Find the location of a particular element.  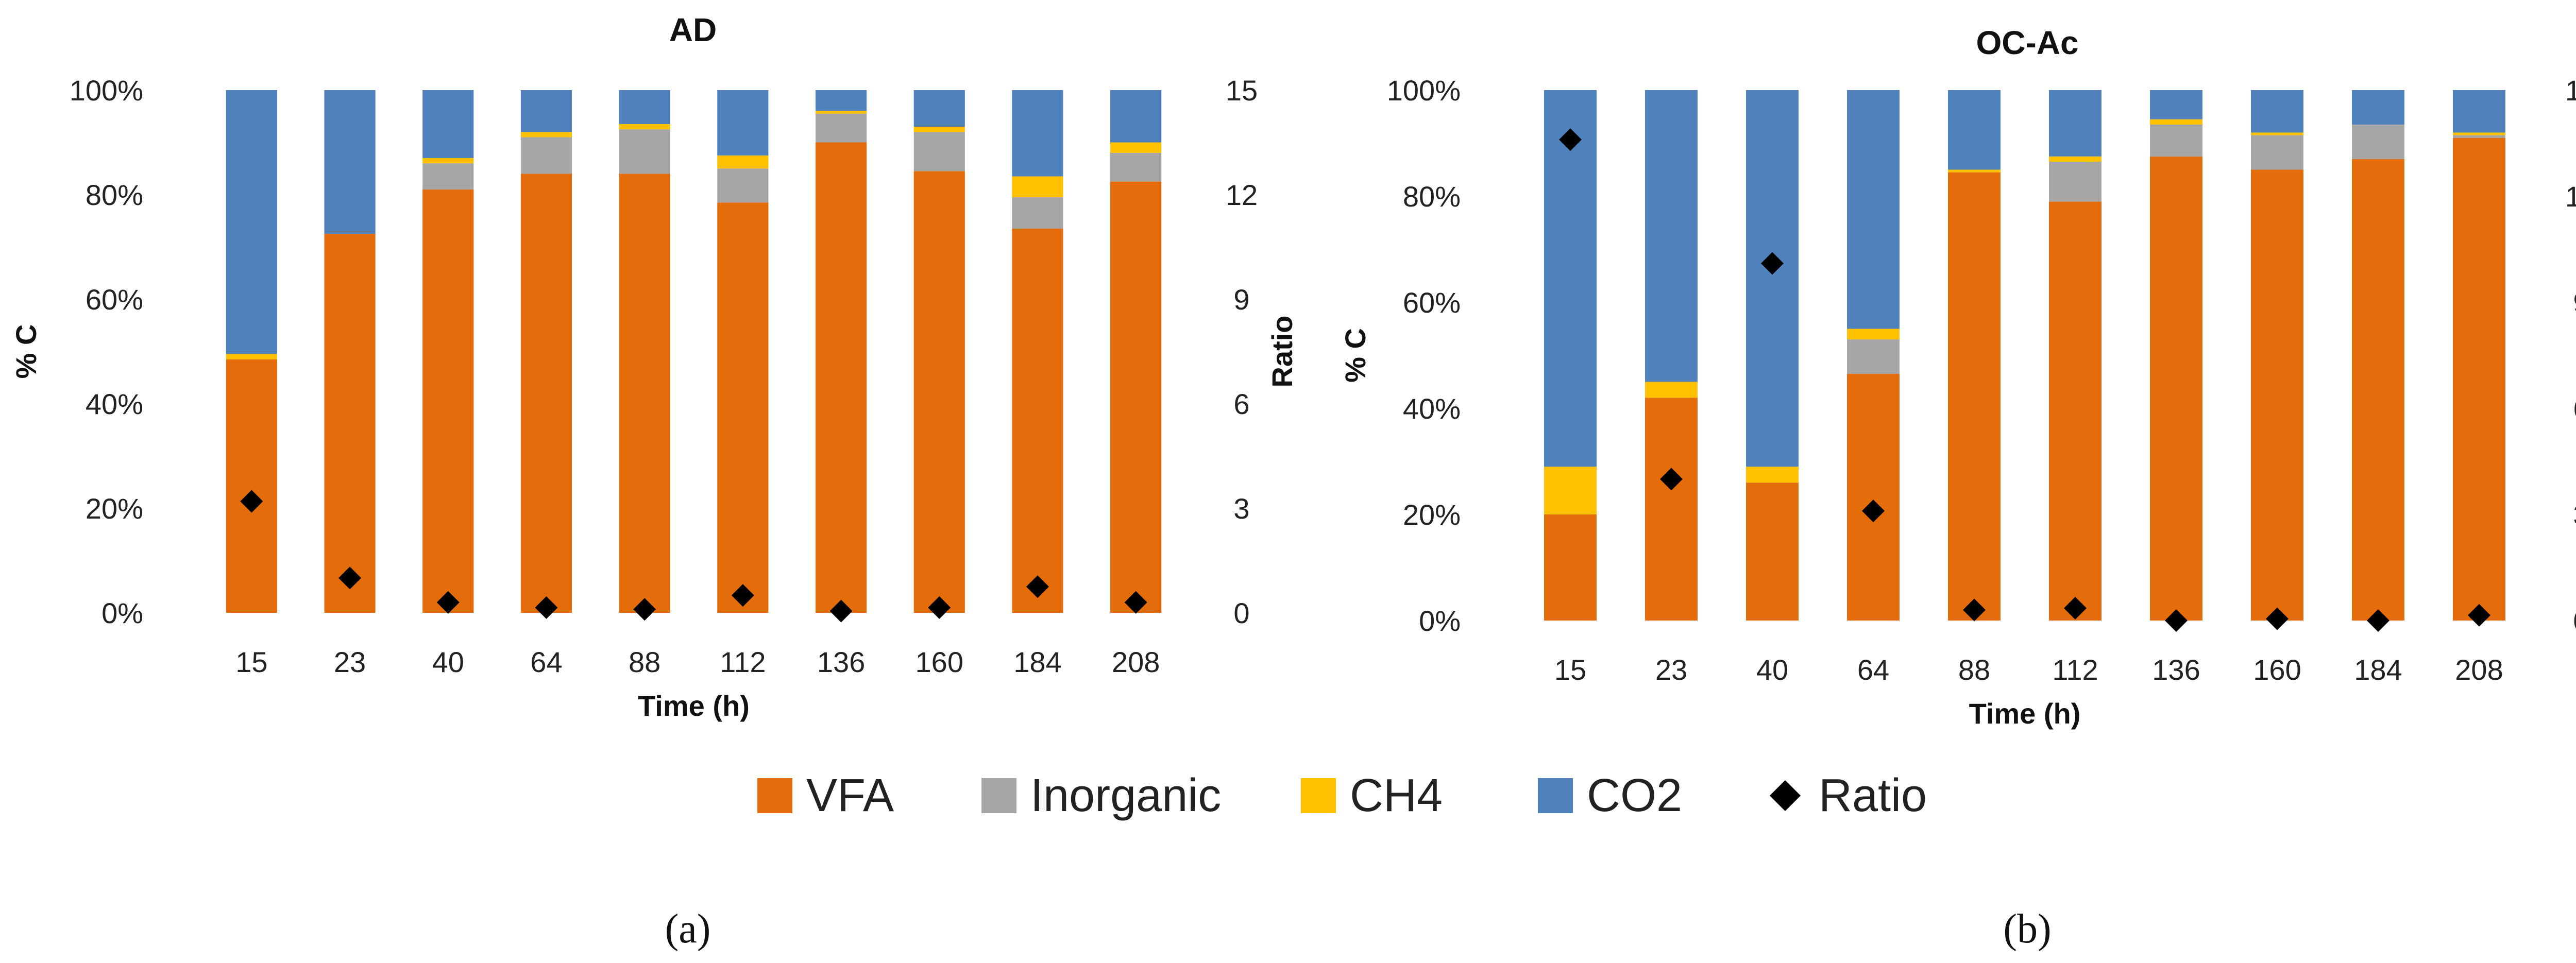

legend-swatch-co2 is located at coordinates (1555, 796).